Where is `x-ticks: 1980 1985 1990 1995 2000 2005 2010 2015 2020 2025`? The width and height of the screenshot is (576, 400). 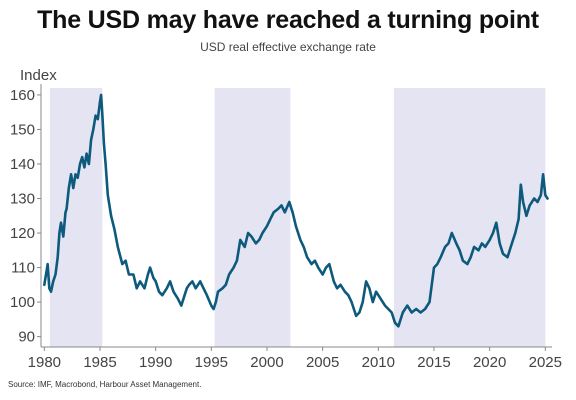 x-ticks: 1980 1985 1990 1995 2000 2005 2010 2015 2020 2025 is located at coordinates (295, 359).